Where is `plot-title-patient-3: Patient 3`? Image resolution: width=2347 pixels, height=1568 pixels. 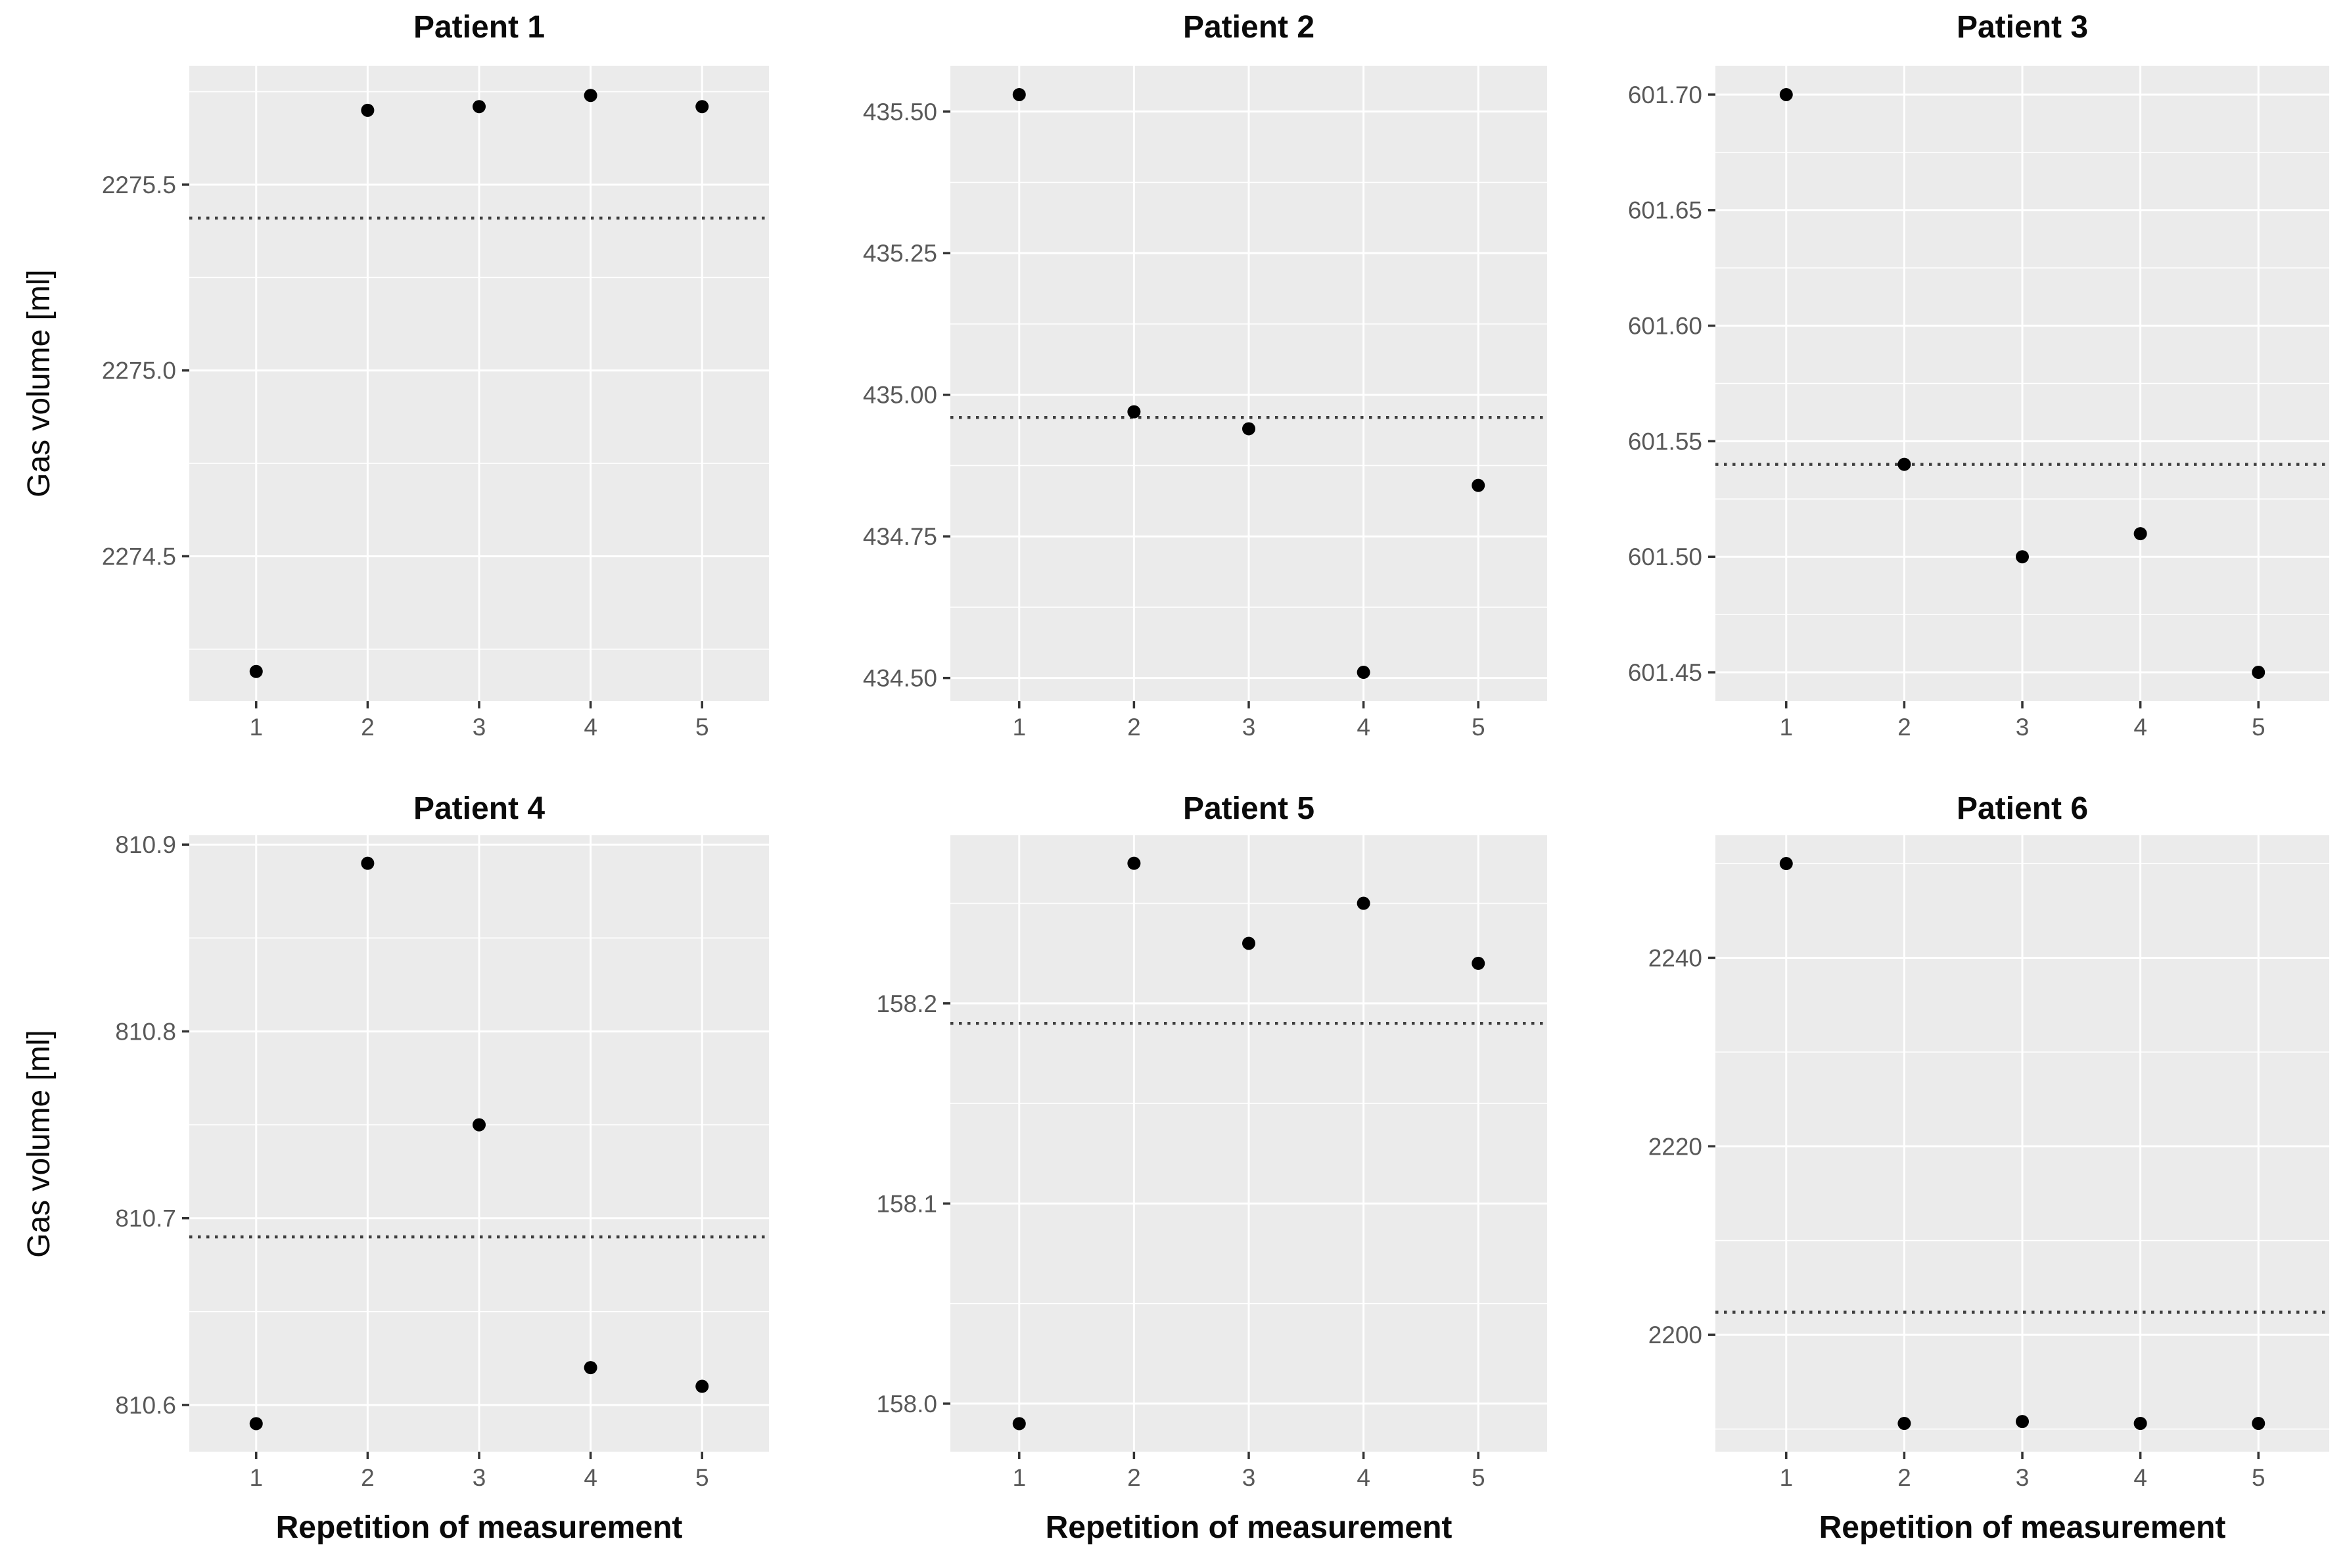 plot-title-patient-3: Patient 3 is located at coordinates (2023, 27).